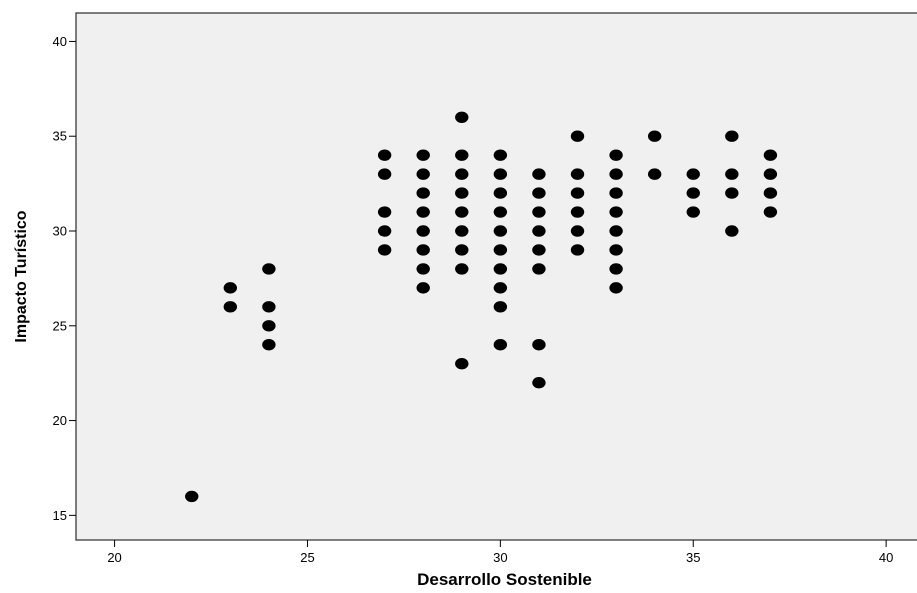  Describe the element at coordinates (693, 557) in the screenshot. I see `x-tick-label: 35` at that location.